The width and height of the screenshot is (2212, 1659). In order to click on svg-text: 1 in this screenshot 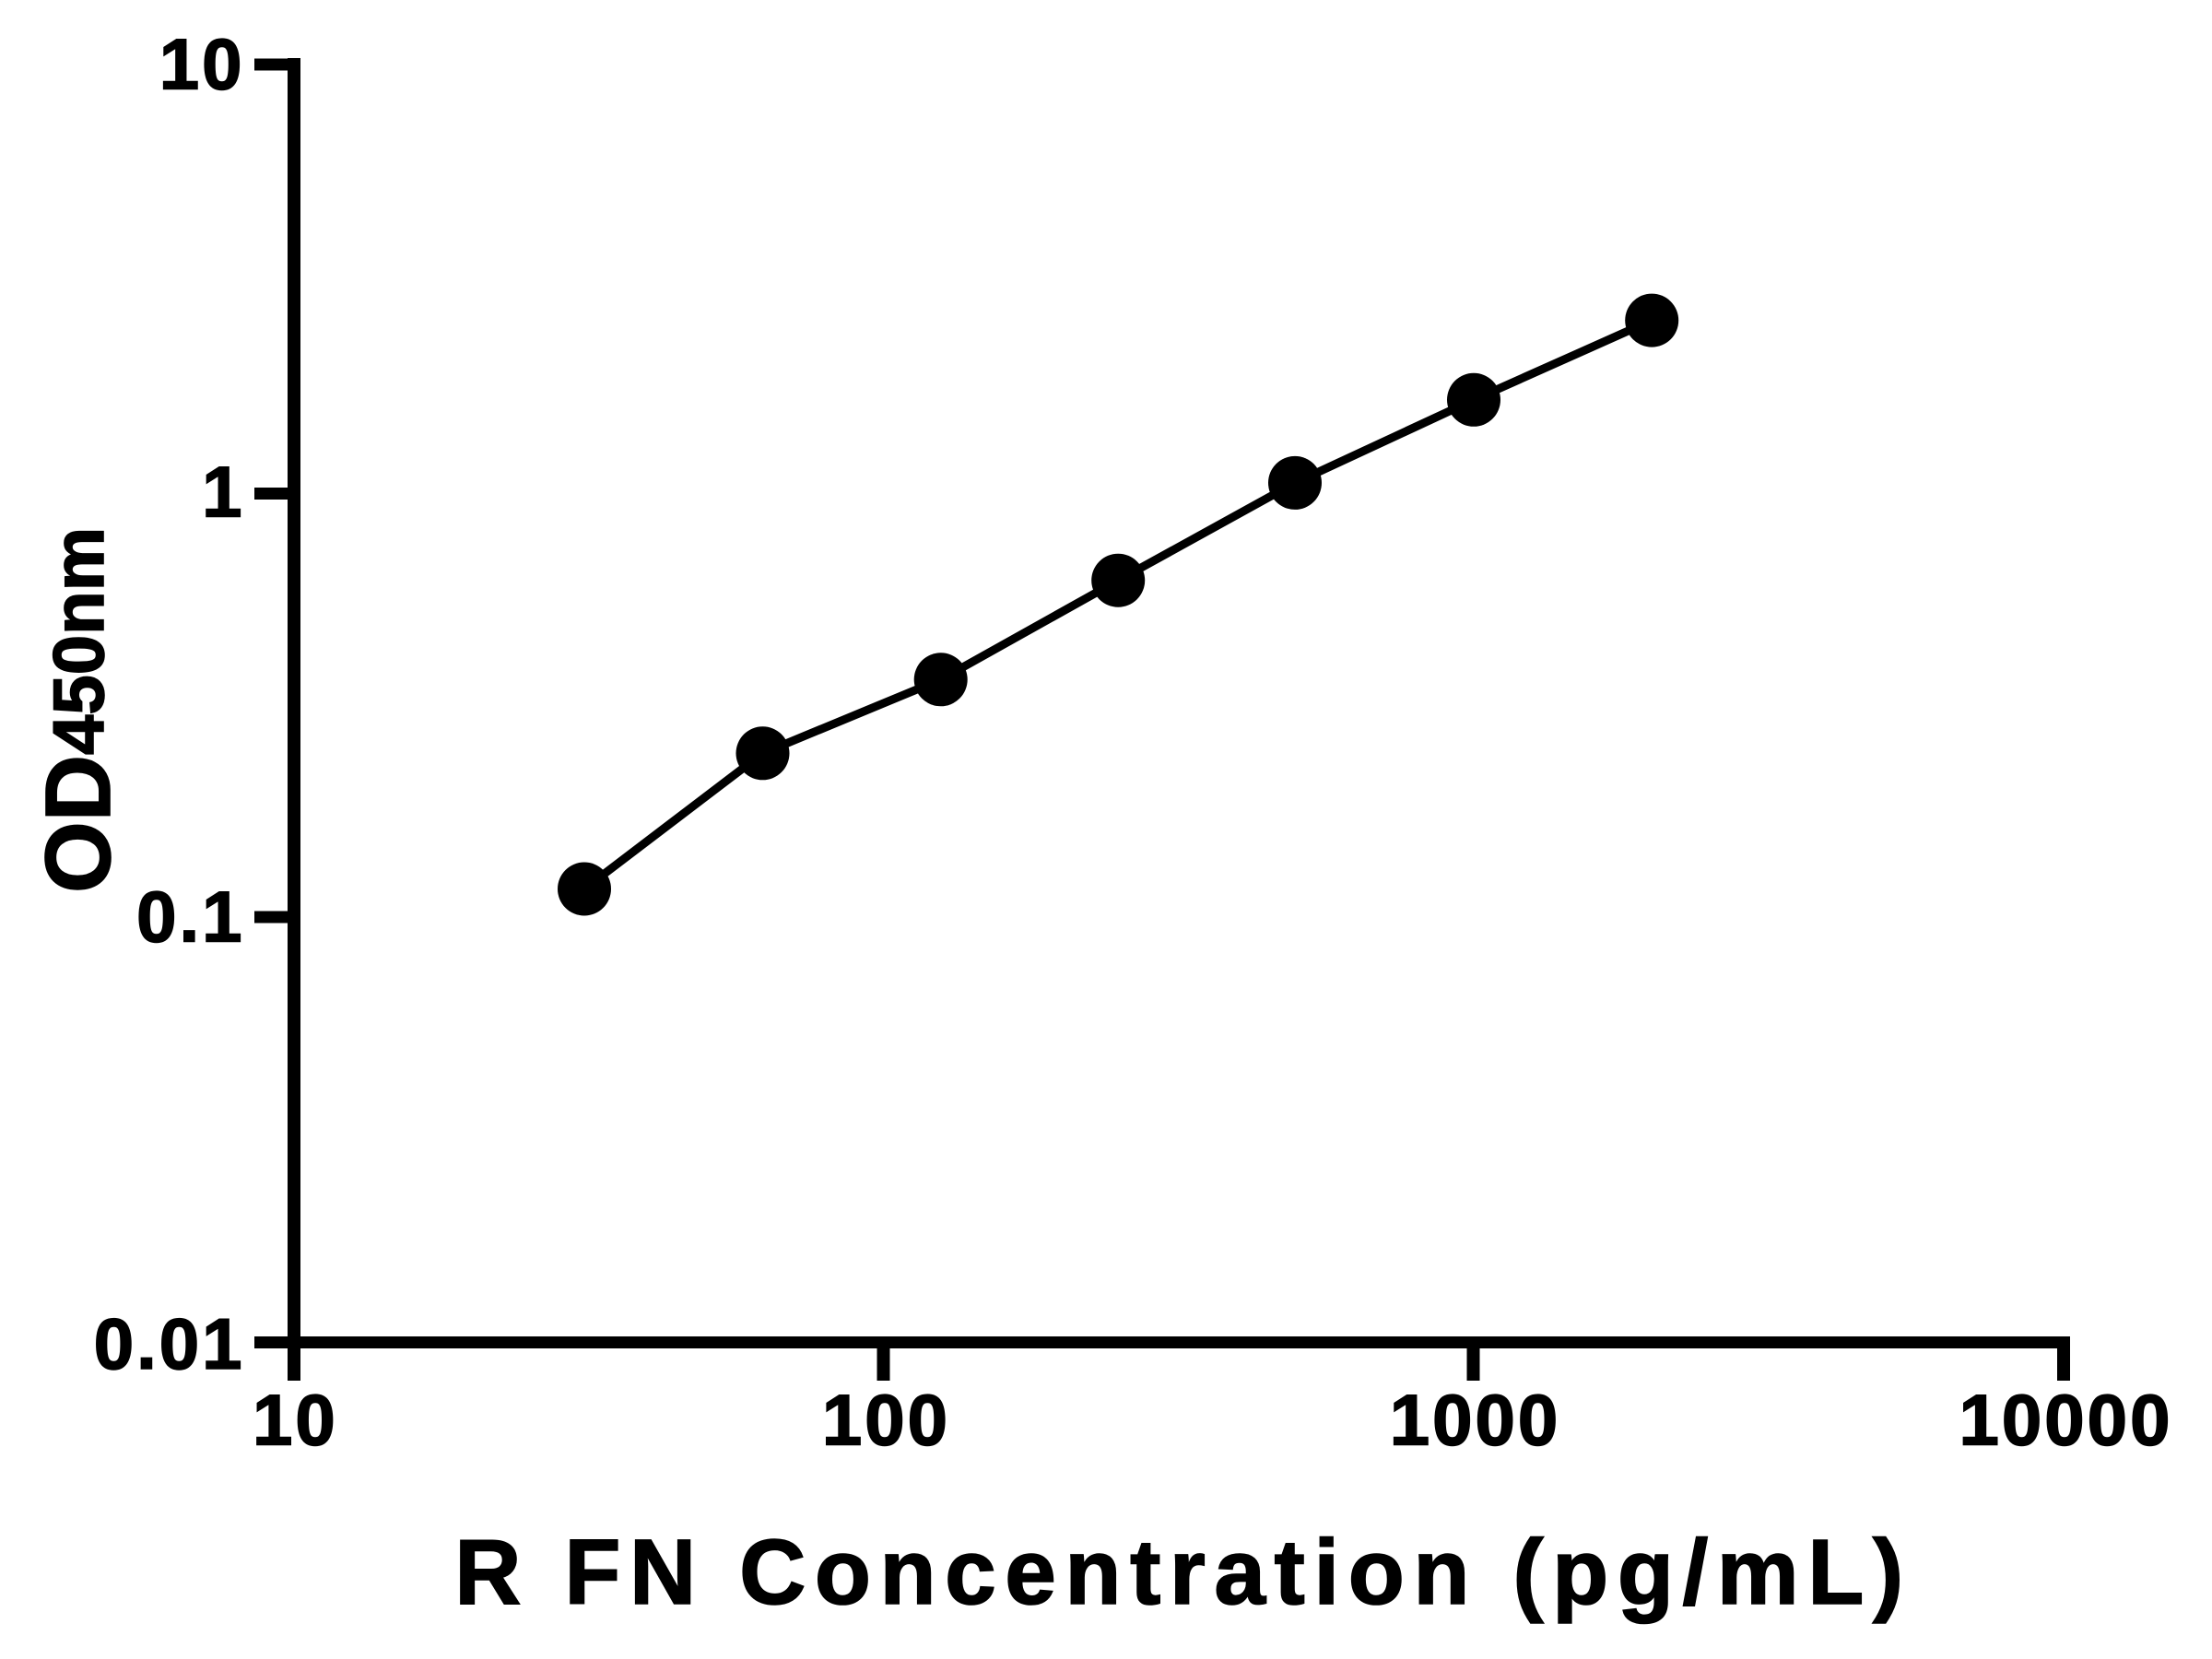, I will do `click(223, 492)`.